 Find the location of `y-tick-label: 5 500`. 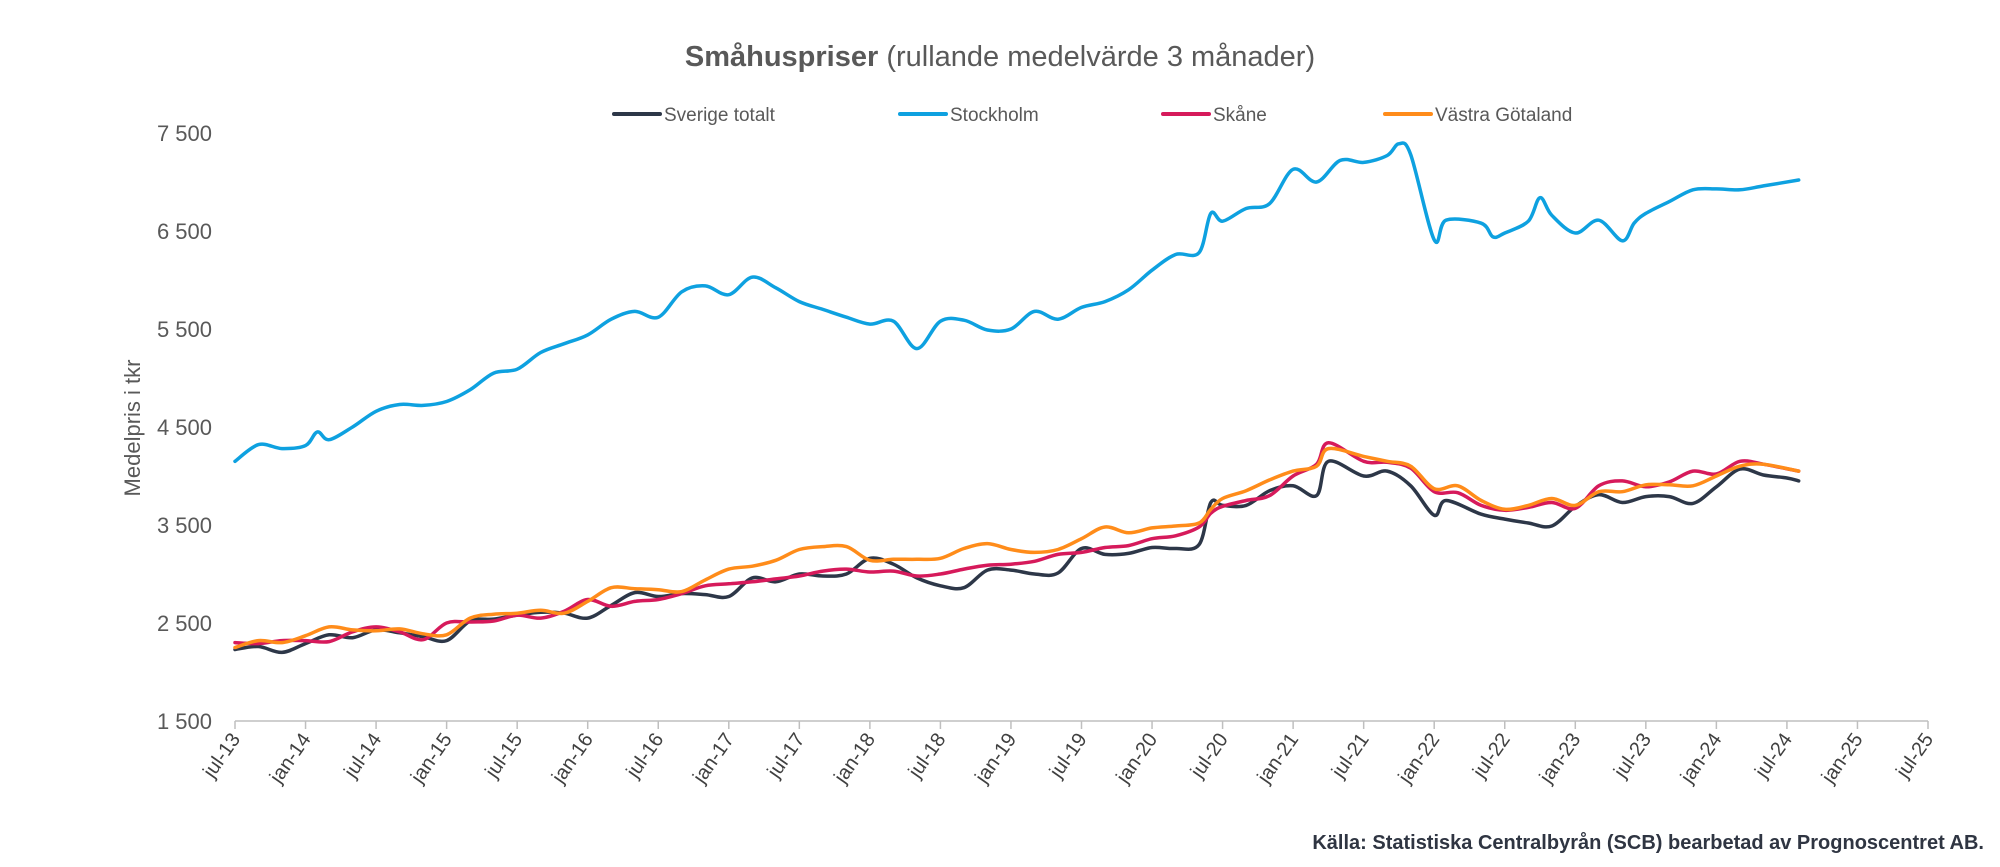

y-tick-label: 5 500 is located at coordinates (184, 329).